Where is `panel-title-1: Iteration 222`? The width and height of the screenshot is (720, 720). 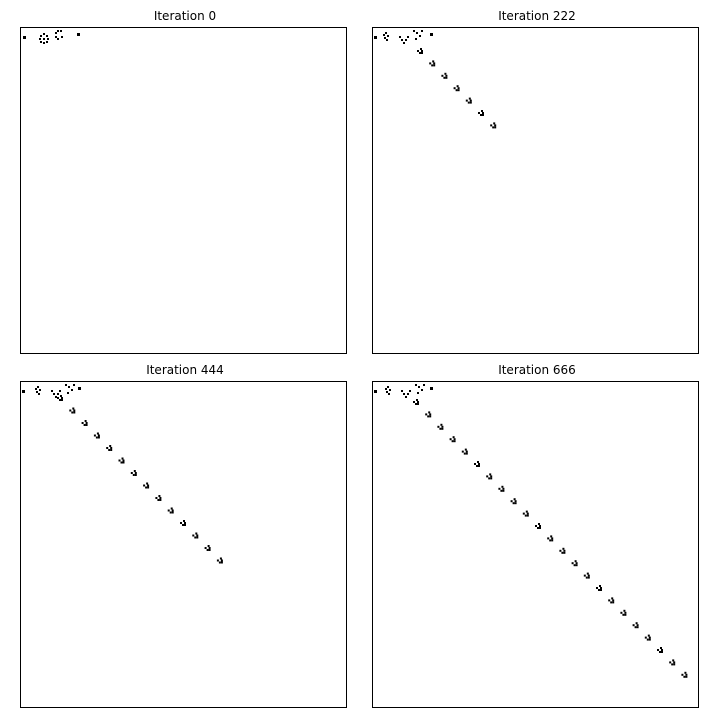
panel-title-1: Iteration 222 is located at coordinates (537, 16).